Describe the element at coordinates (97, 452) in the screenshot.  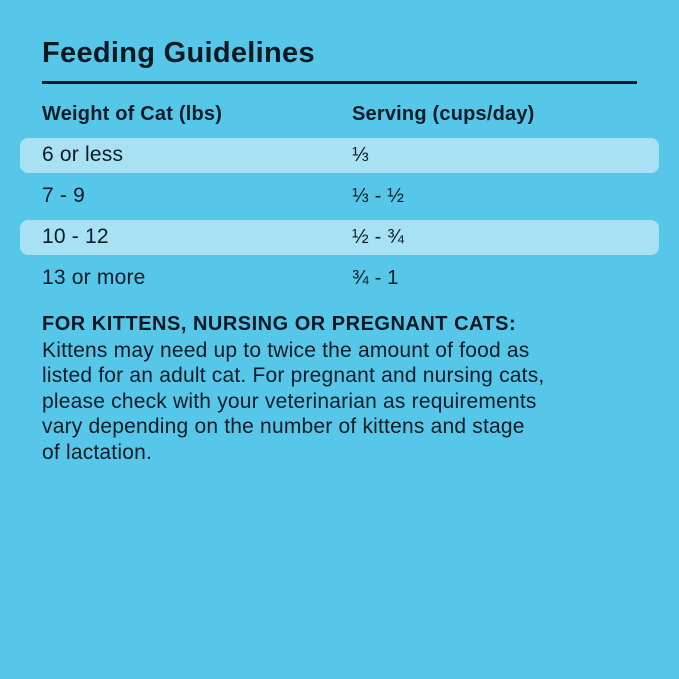
I see `note-line: of lactation.` at that location.